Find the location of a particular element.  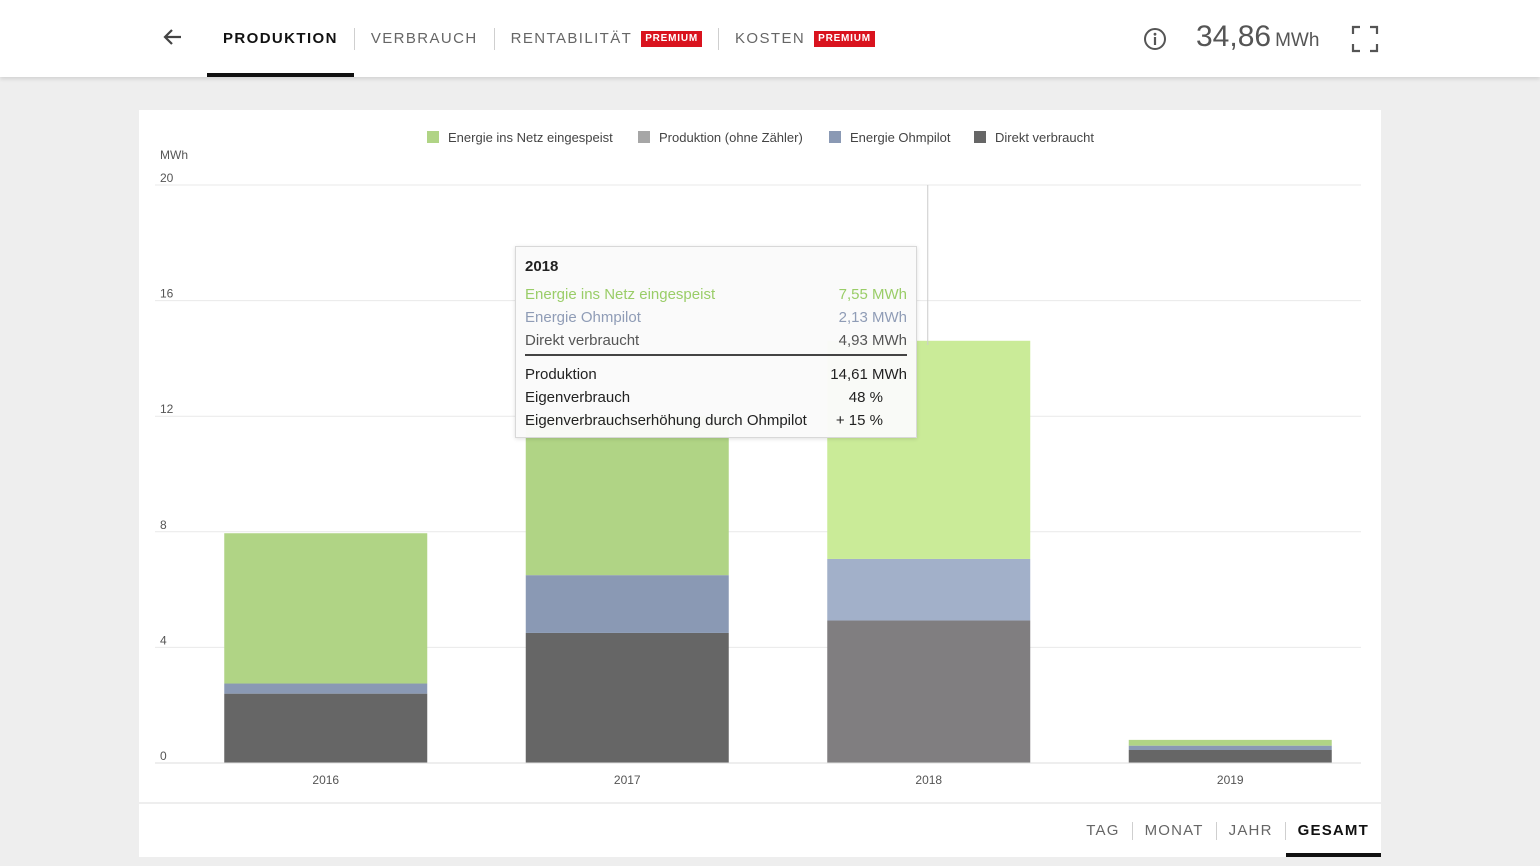

period-label: JAHR is located at coordinates (1250, 830).